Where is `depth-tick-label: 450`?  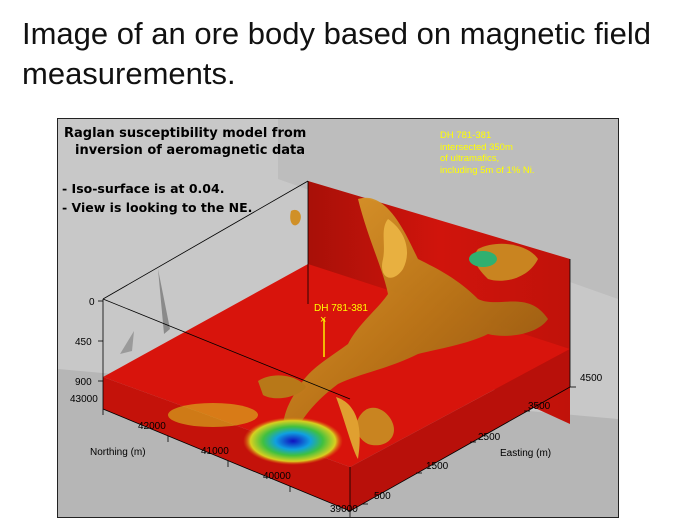 depth-tick-label: 450 is located at coordinates (83, 342).